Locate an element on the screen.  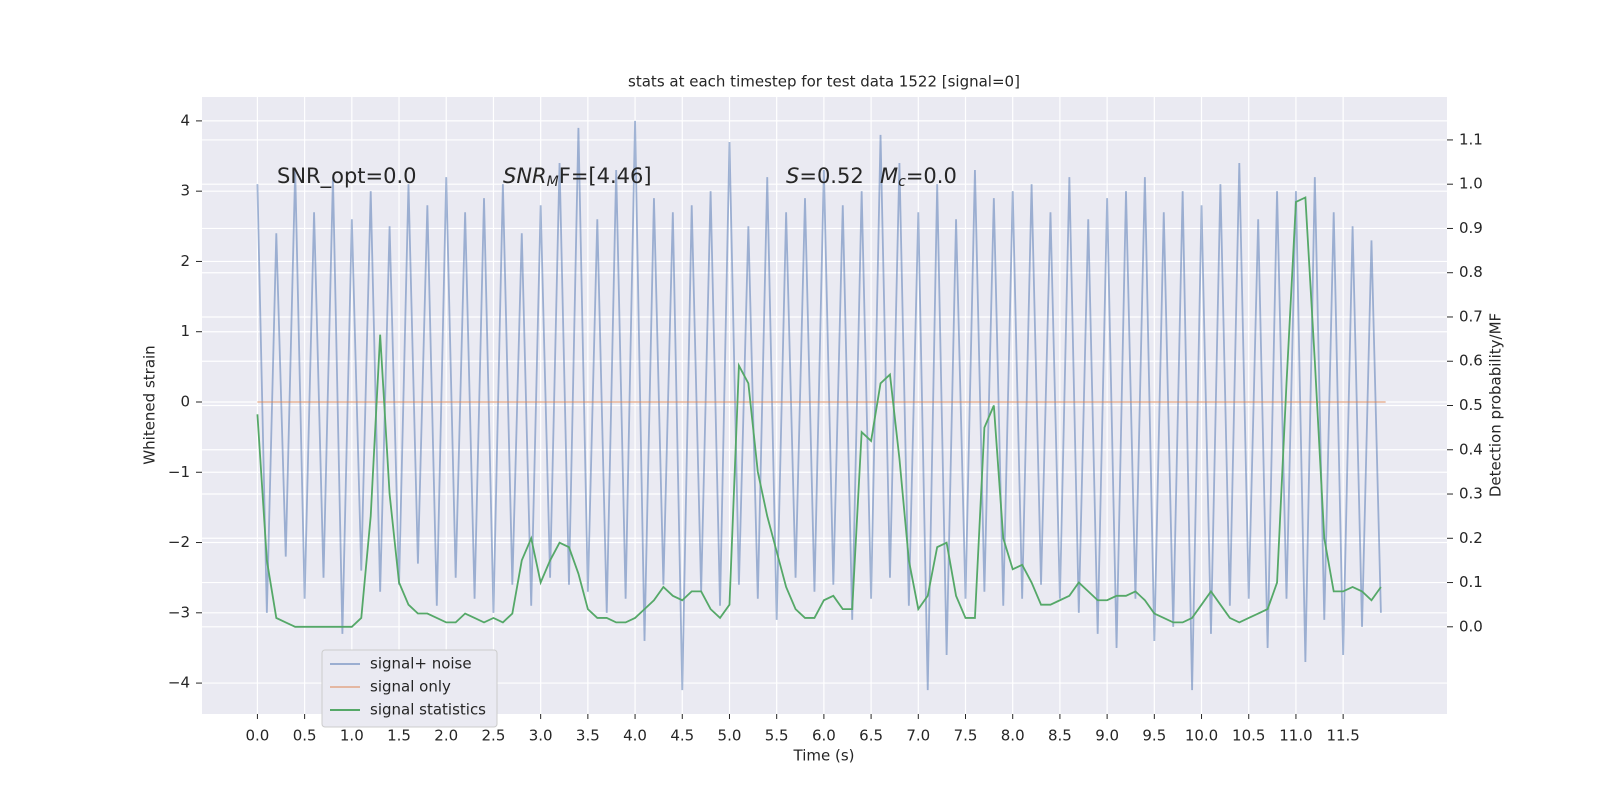
x-tick-label: 1.0 is located at coordinates (352, 736).